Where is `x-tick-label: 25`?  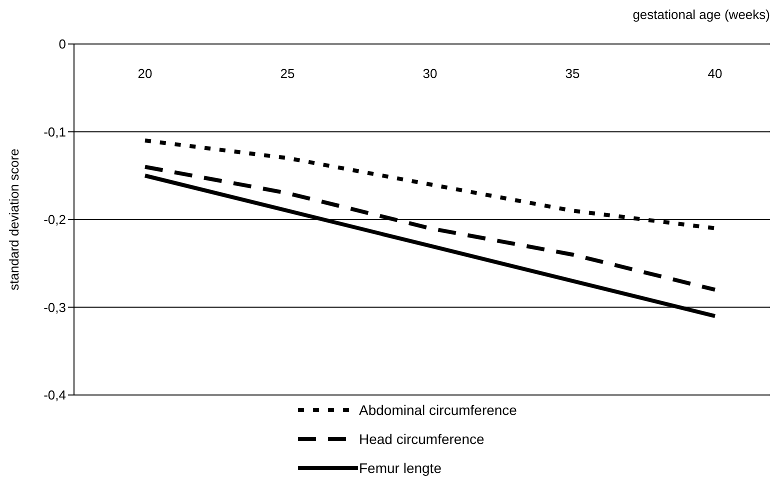
x-tick-label: 25 is located at coordinates (287, 73).